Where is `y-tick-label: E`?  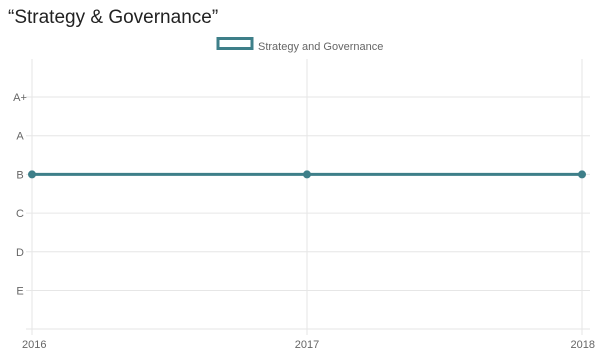 y-tick-label: E is located at coordinates (19, 292).